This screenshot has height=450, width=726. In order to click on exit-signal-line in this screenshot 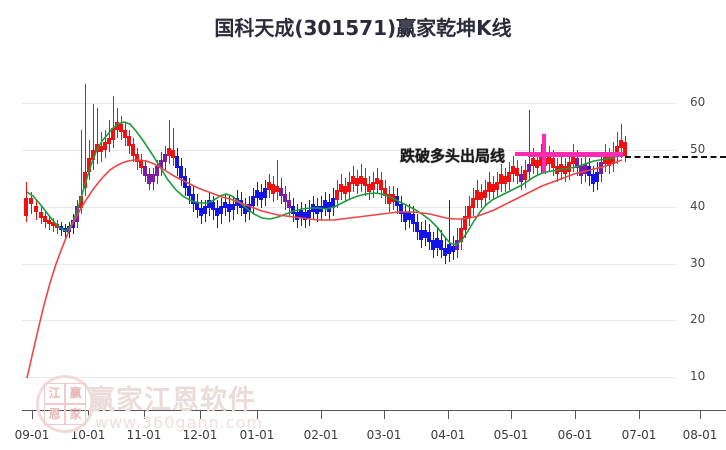, I will do `click(575, 154)`.